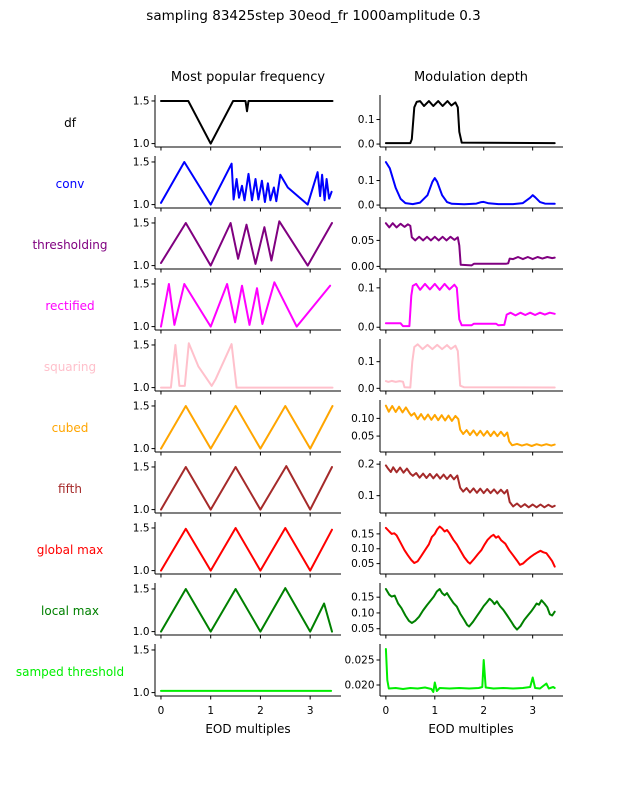 The height and width of the screenshot is (800, 627). I want to click on plot-row-fifth: fifth 1.0 1.5 0.1 0.2, so click(313, 488).